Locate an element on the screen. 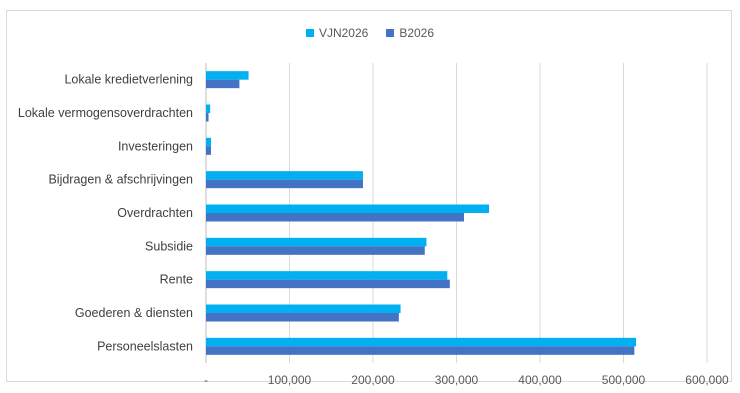  bar-b2026-subsidie is located at coordinates (315, 250).